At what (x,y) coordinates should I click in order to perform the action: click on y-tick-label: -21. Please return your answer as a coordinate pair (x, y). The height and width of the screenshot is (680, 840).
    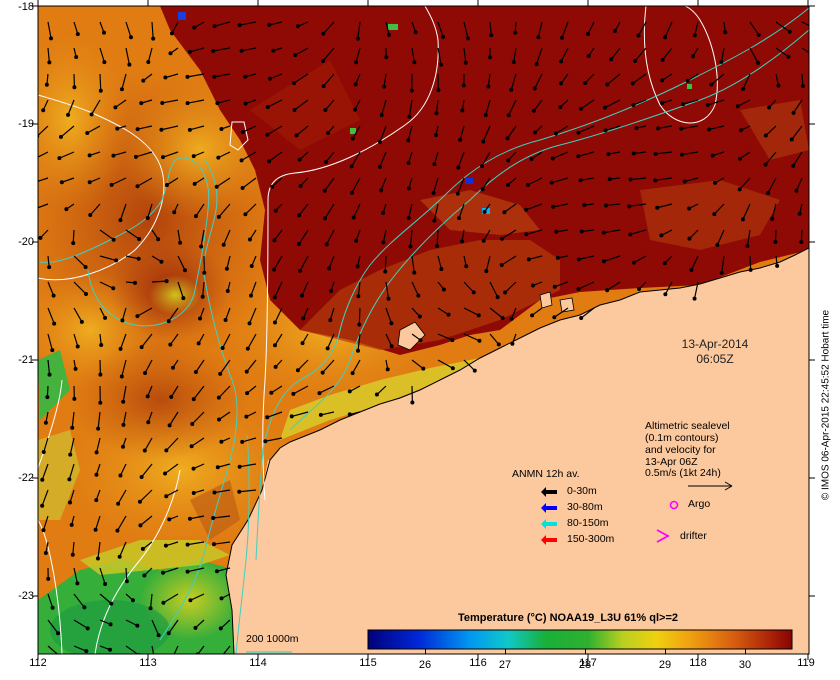
    Looking at the image, I should click on (26, 360).